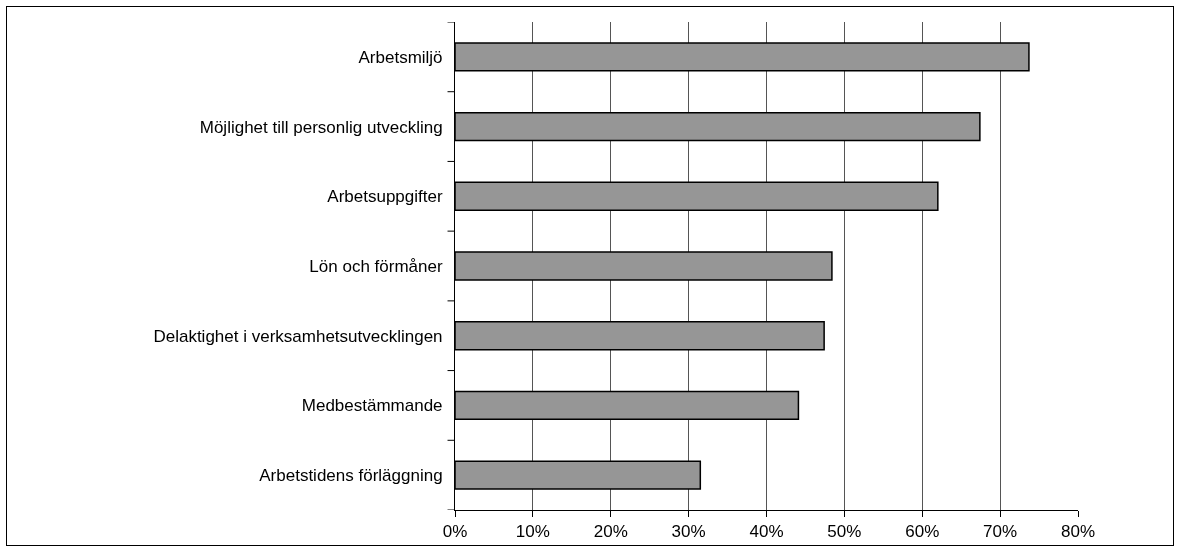 The height and width of the screenshot is (553, 1182). I want to click on y-tick-label: Arbetstidens förläggning, so click(351, 476).